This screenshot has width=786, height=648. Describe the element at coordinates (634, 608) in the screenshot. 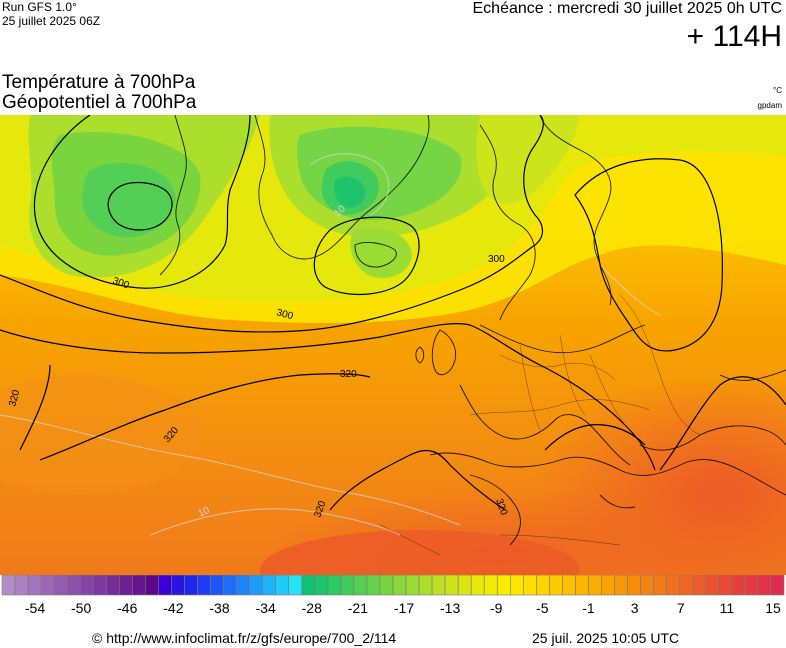

I see `color-scale-tick-label: 3` at that location.